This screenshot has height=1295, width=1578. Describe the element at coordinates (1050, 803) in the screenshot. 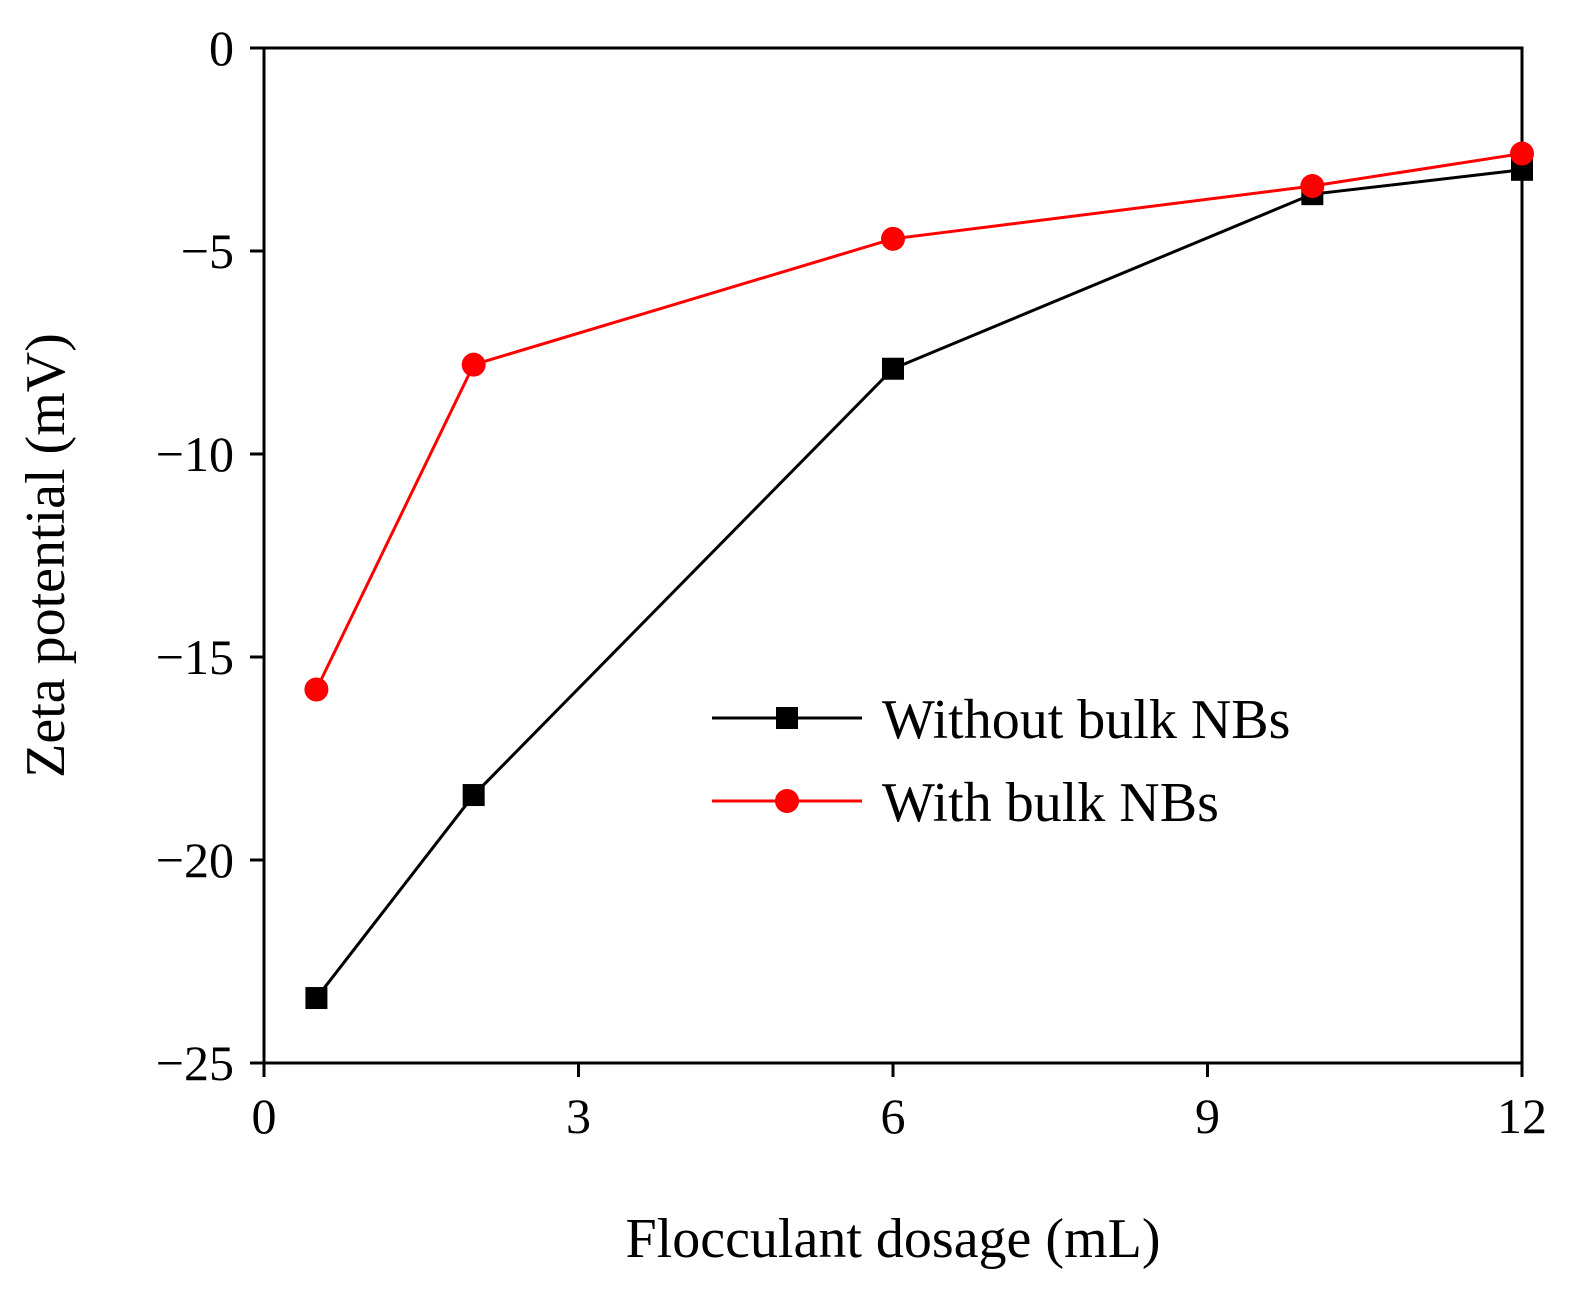

I see `legend-label: With bulk NBs` at that location.